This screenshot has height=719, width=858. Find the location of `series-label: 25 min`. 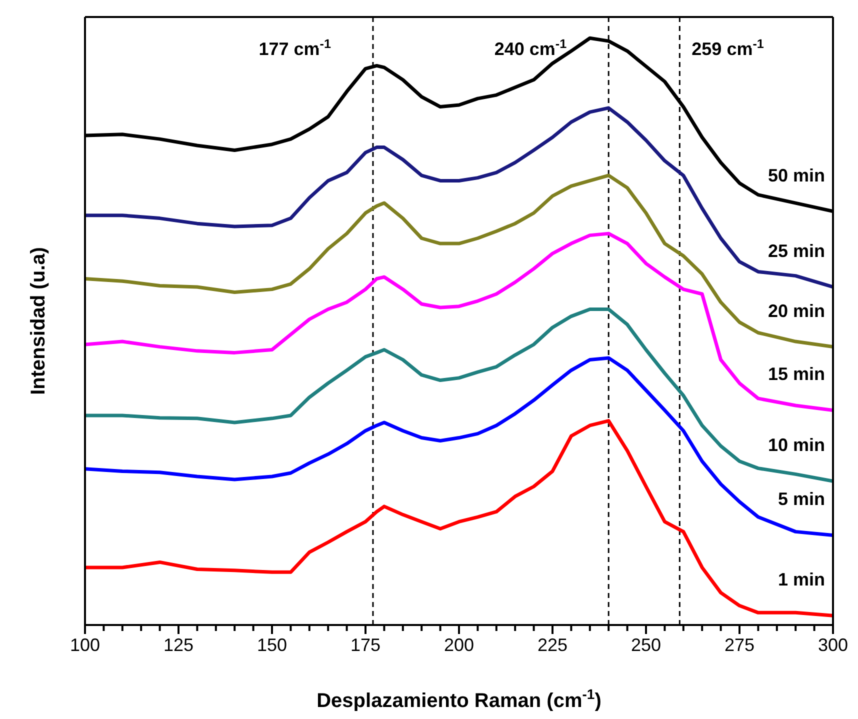

series-label: 25 min is located at coordinates (796, 250).